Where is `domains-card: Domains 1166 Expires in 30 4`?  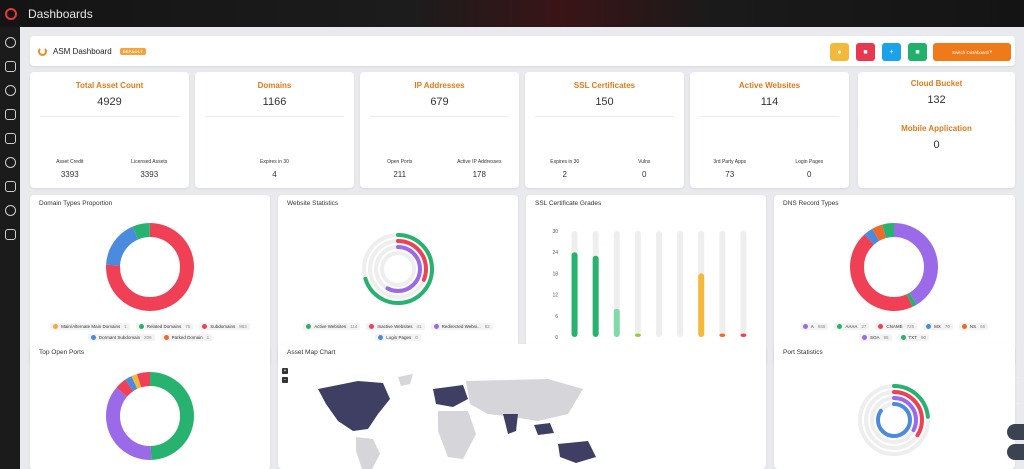
domains-card: Domains 1166 Expires in 30 4 is located at coordinates (274, 130).